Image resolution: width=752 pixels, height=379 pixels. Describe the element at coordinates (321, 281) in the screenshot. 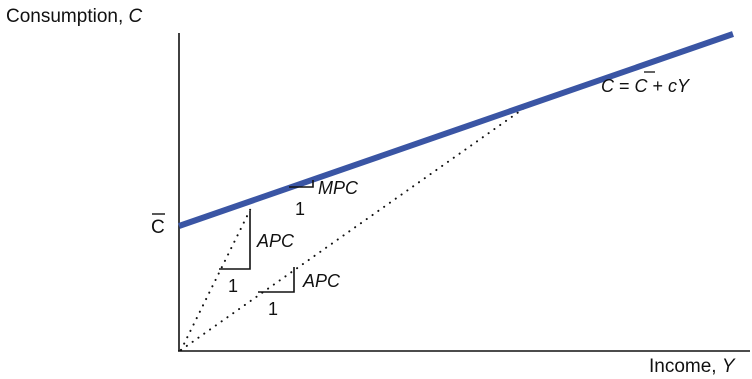

I see `apc-shallow-label: APC` at that location.